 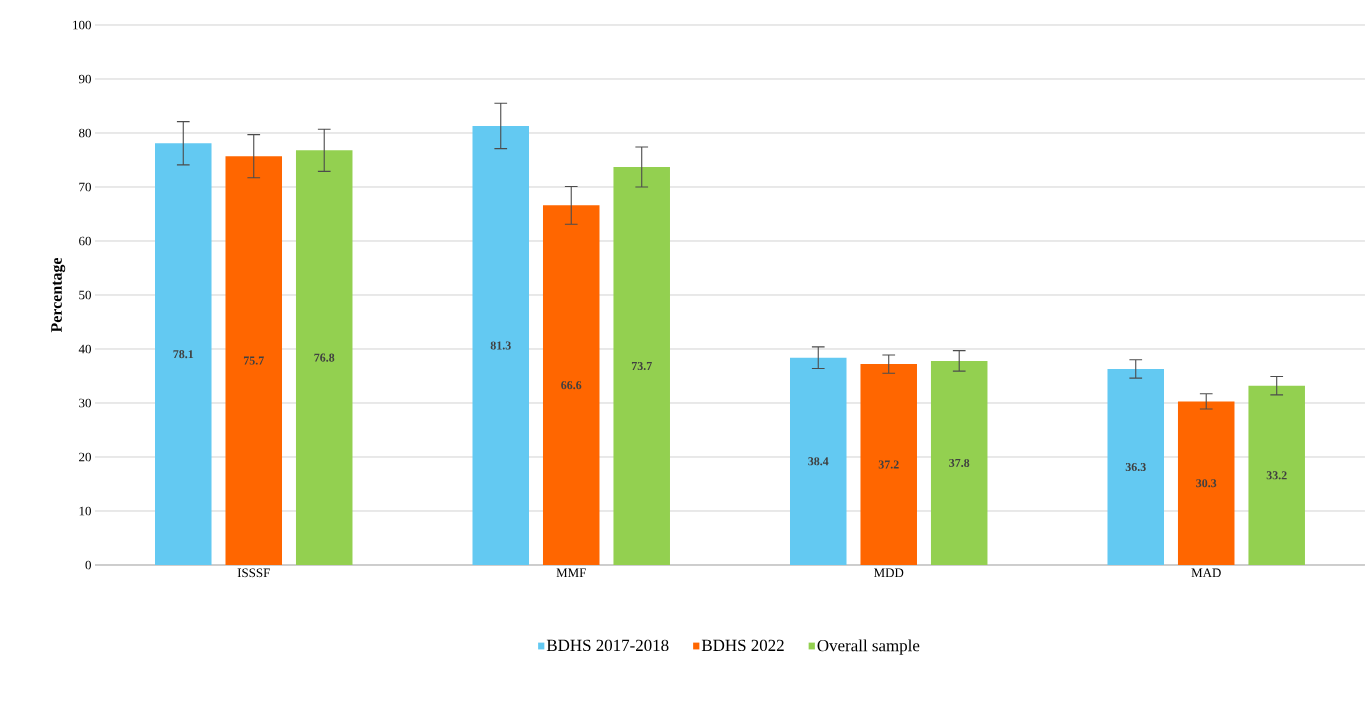 I want to click on legend-label: BDHS 2022, so click(x=742, y=645).